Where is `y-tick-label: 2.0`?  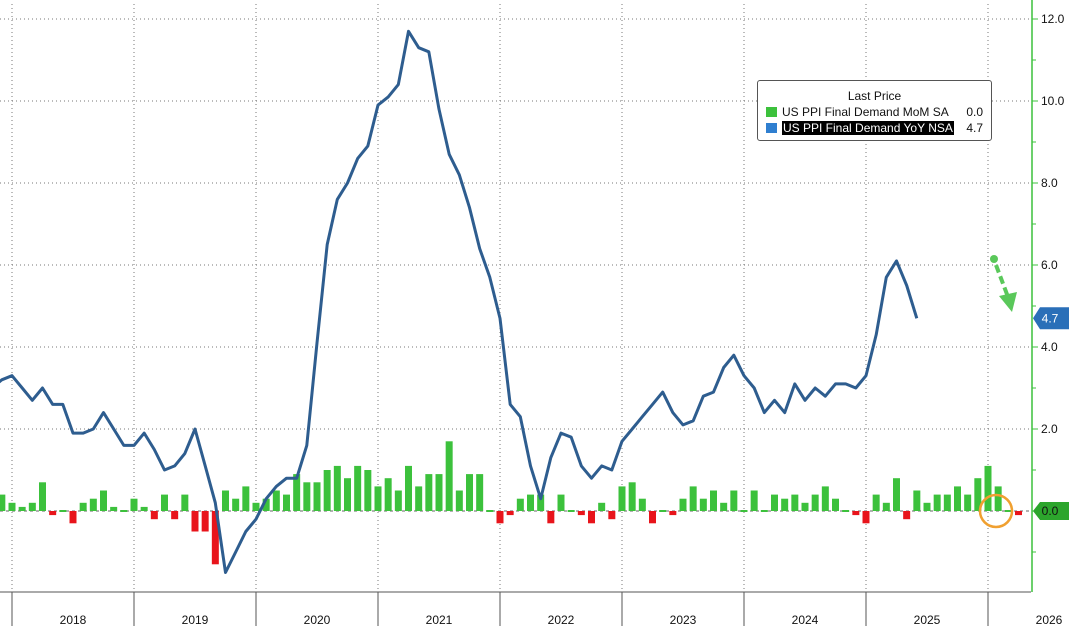 y-tick-label: 2.0 is located at coordinates (1049, 429).